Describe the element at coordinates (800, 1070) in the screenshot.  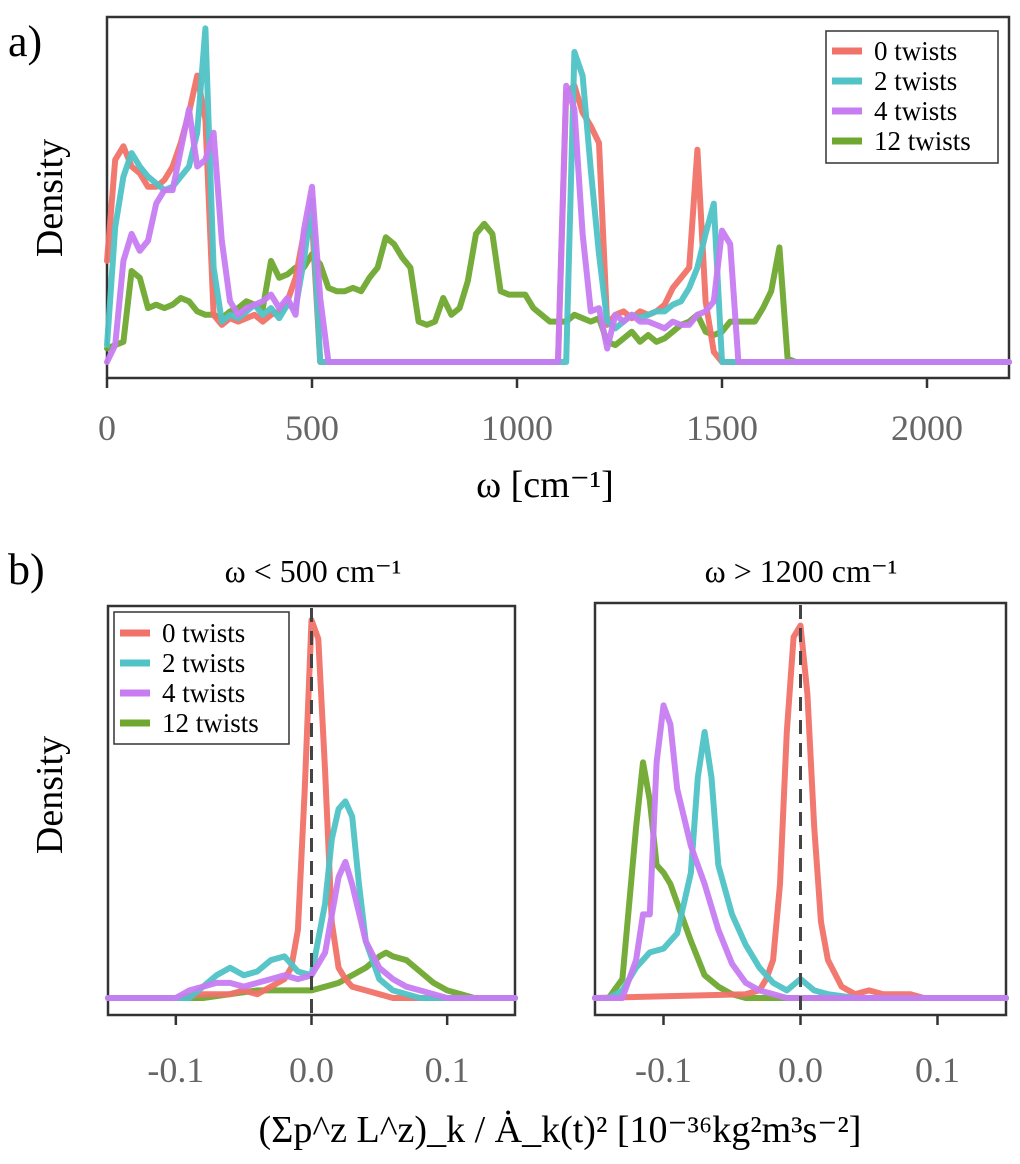
I see `panel-b-right-tick-label: 0.0` at that location.